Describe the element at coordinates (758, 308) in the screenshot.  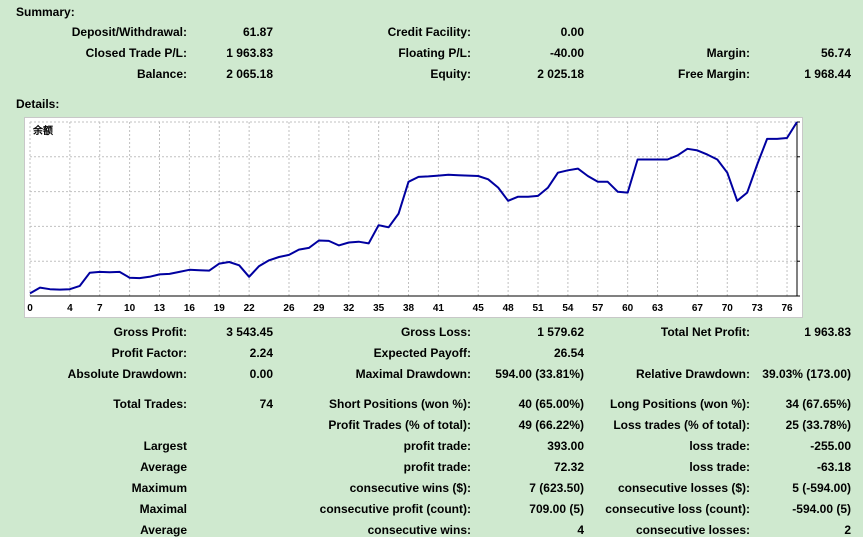
I see `x-tick-label: 73` at that location.